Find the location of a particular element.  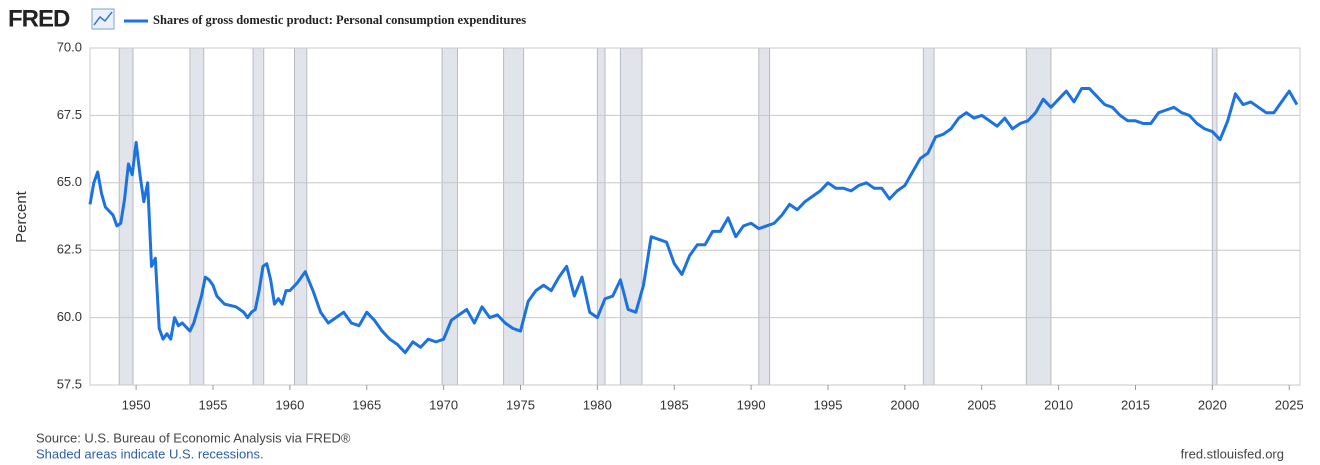

x-tick-label: 2005 is located at coordinates (981, 404).